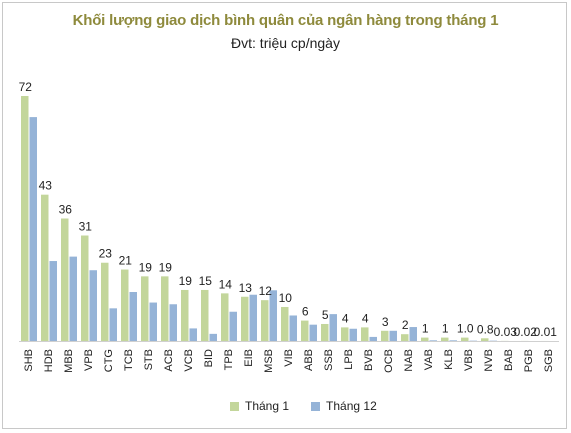  I want to click on legend-item-thang-1: Tháng 1, so click(259, 406).